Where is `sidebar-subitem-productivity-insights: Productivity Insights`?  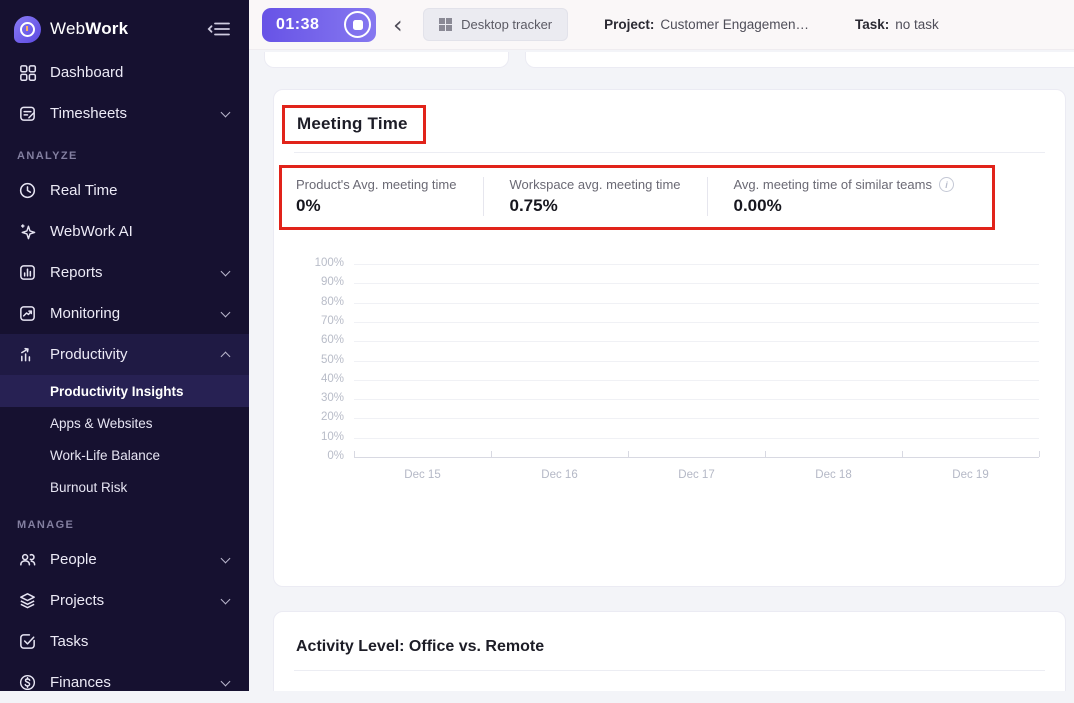 sidebar-subitem-productivity-insights: Productivity Insights is located at coordinates (124, 391).